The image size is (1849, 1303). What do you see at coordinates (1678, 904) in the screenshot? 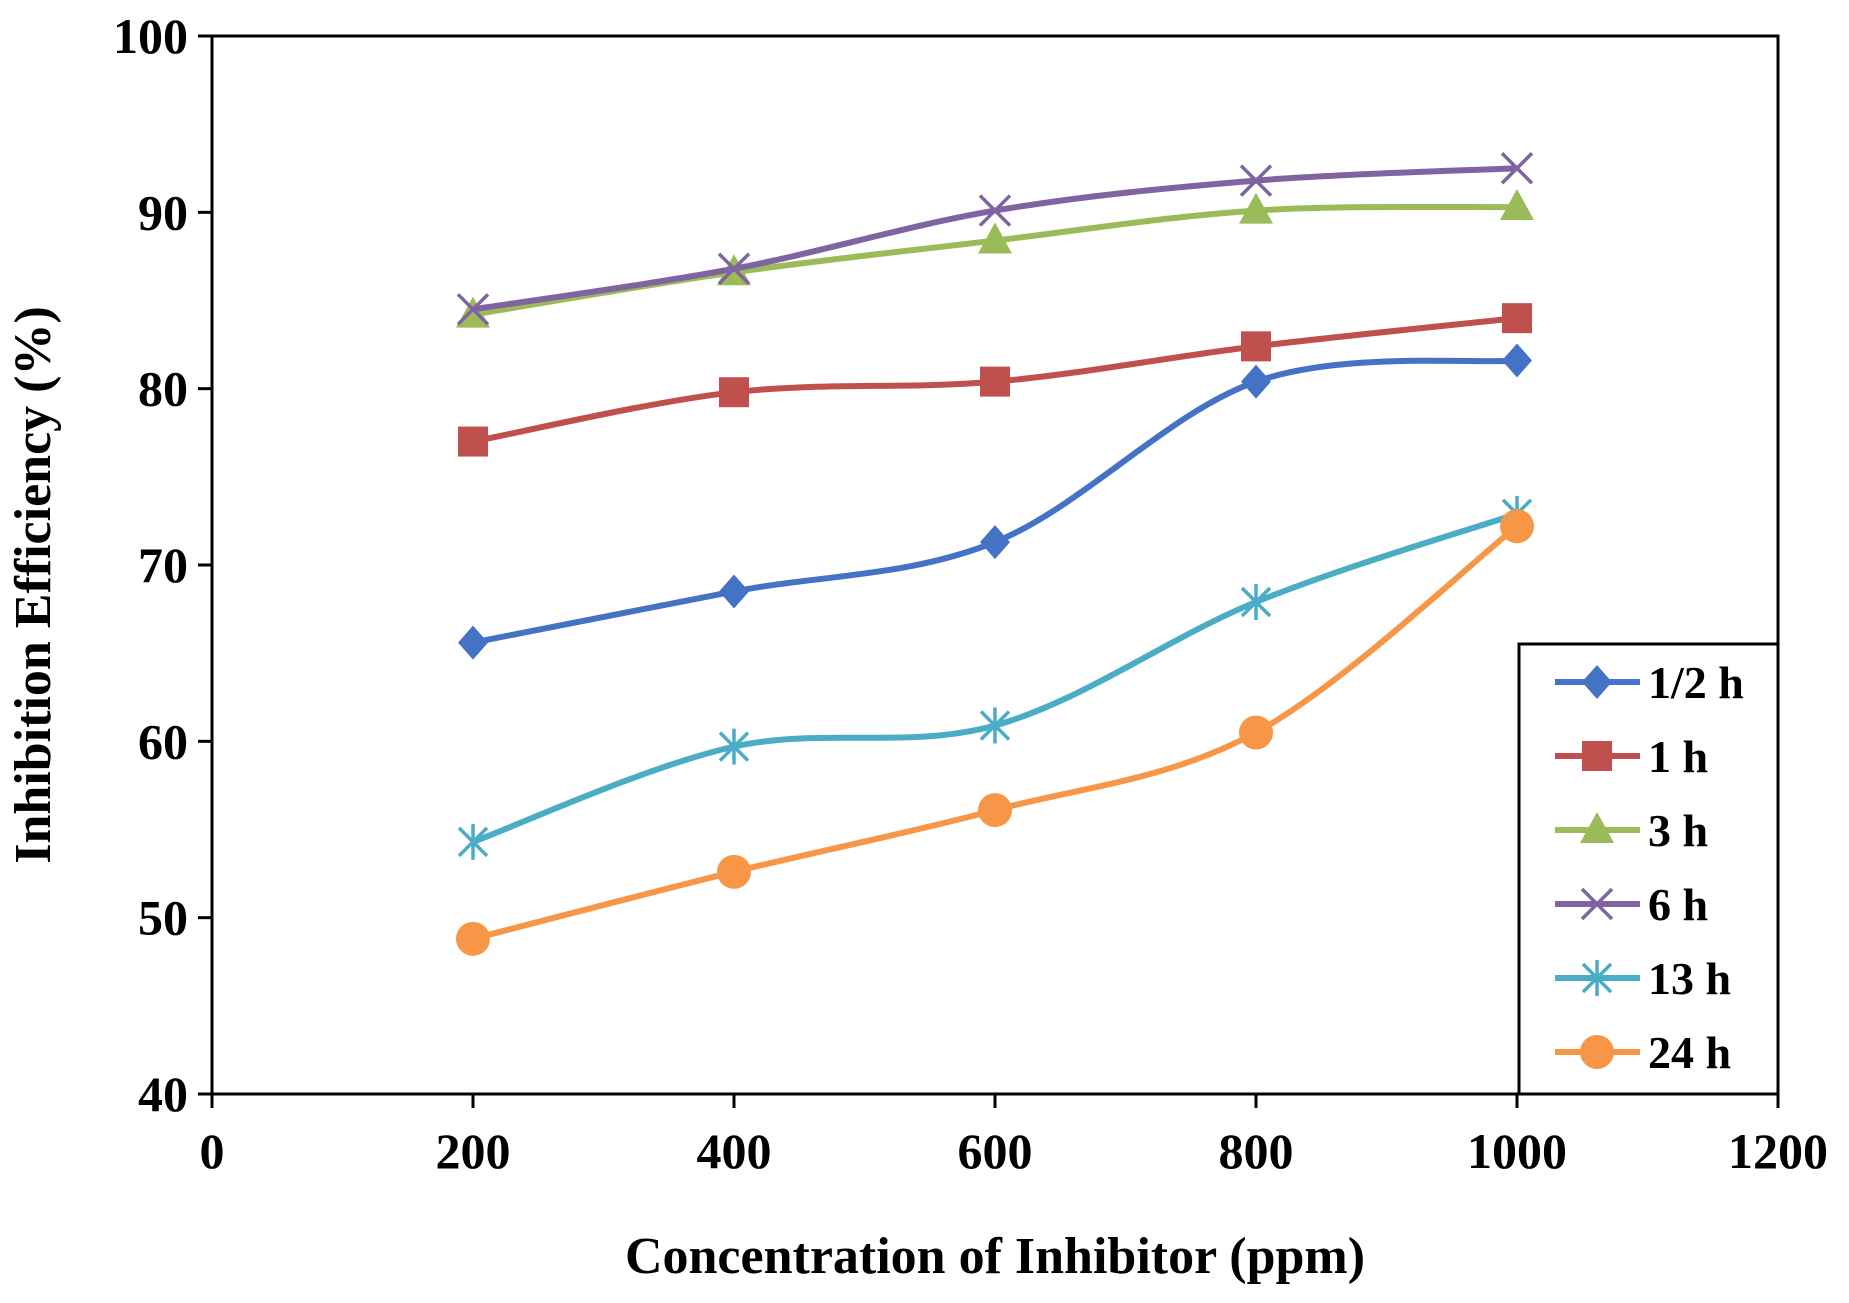
I see `legend-label: 6 h` at bounding box center [1678, 904].